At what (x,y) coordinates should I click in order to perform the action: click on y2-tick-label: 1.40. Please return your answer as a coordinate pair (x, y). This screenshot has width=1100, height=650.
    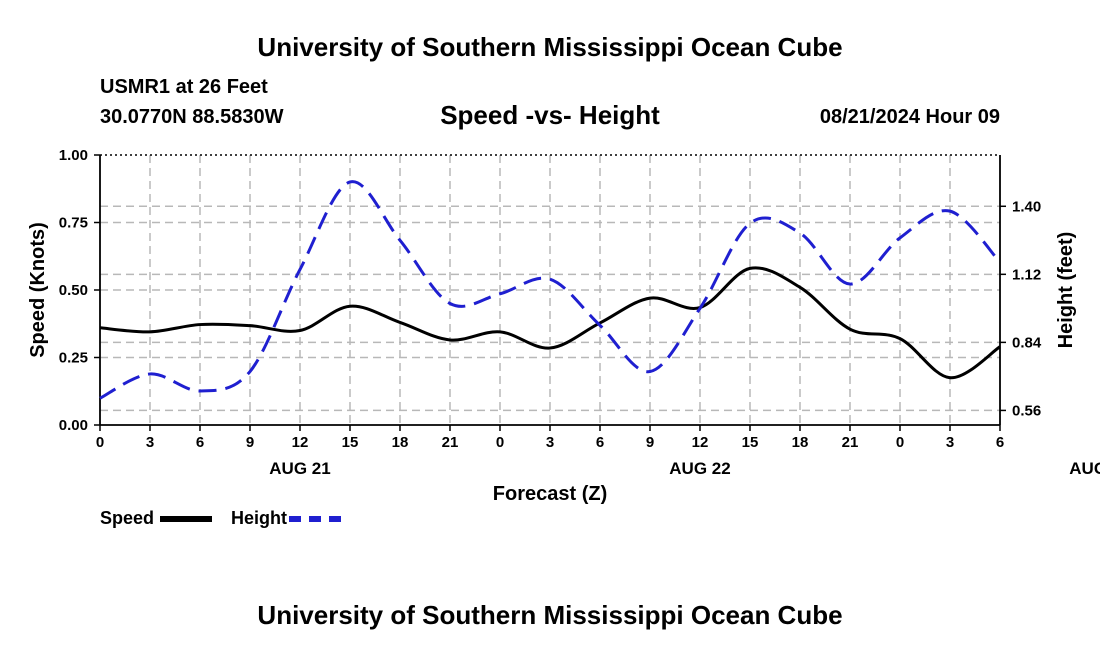
    Looking at the image, I should click on (1026, 206).